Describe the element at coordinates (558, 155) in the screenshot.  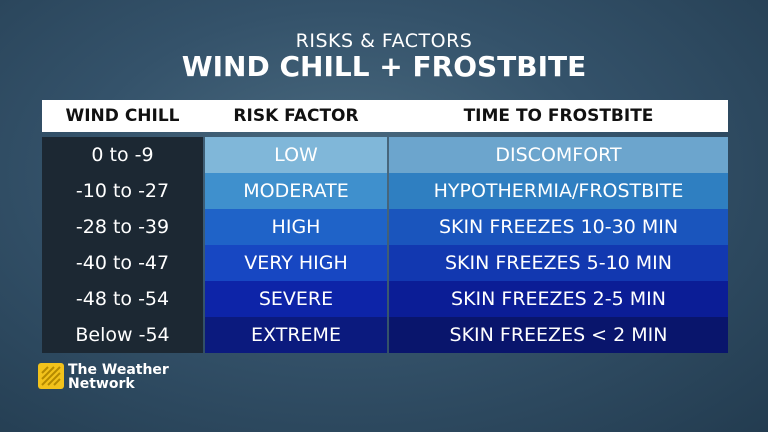
I see `table-cell: DISCOMFORT` at that location.